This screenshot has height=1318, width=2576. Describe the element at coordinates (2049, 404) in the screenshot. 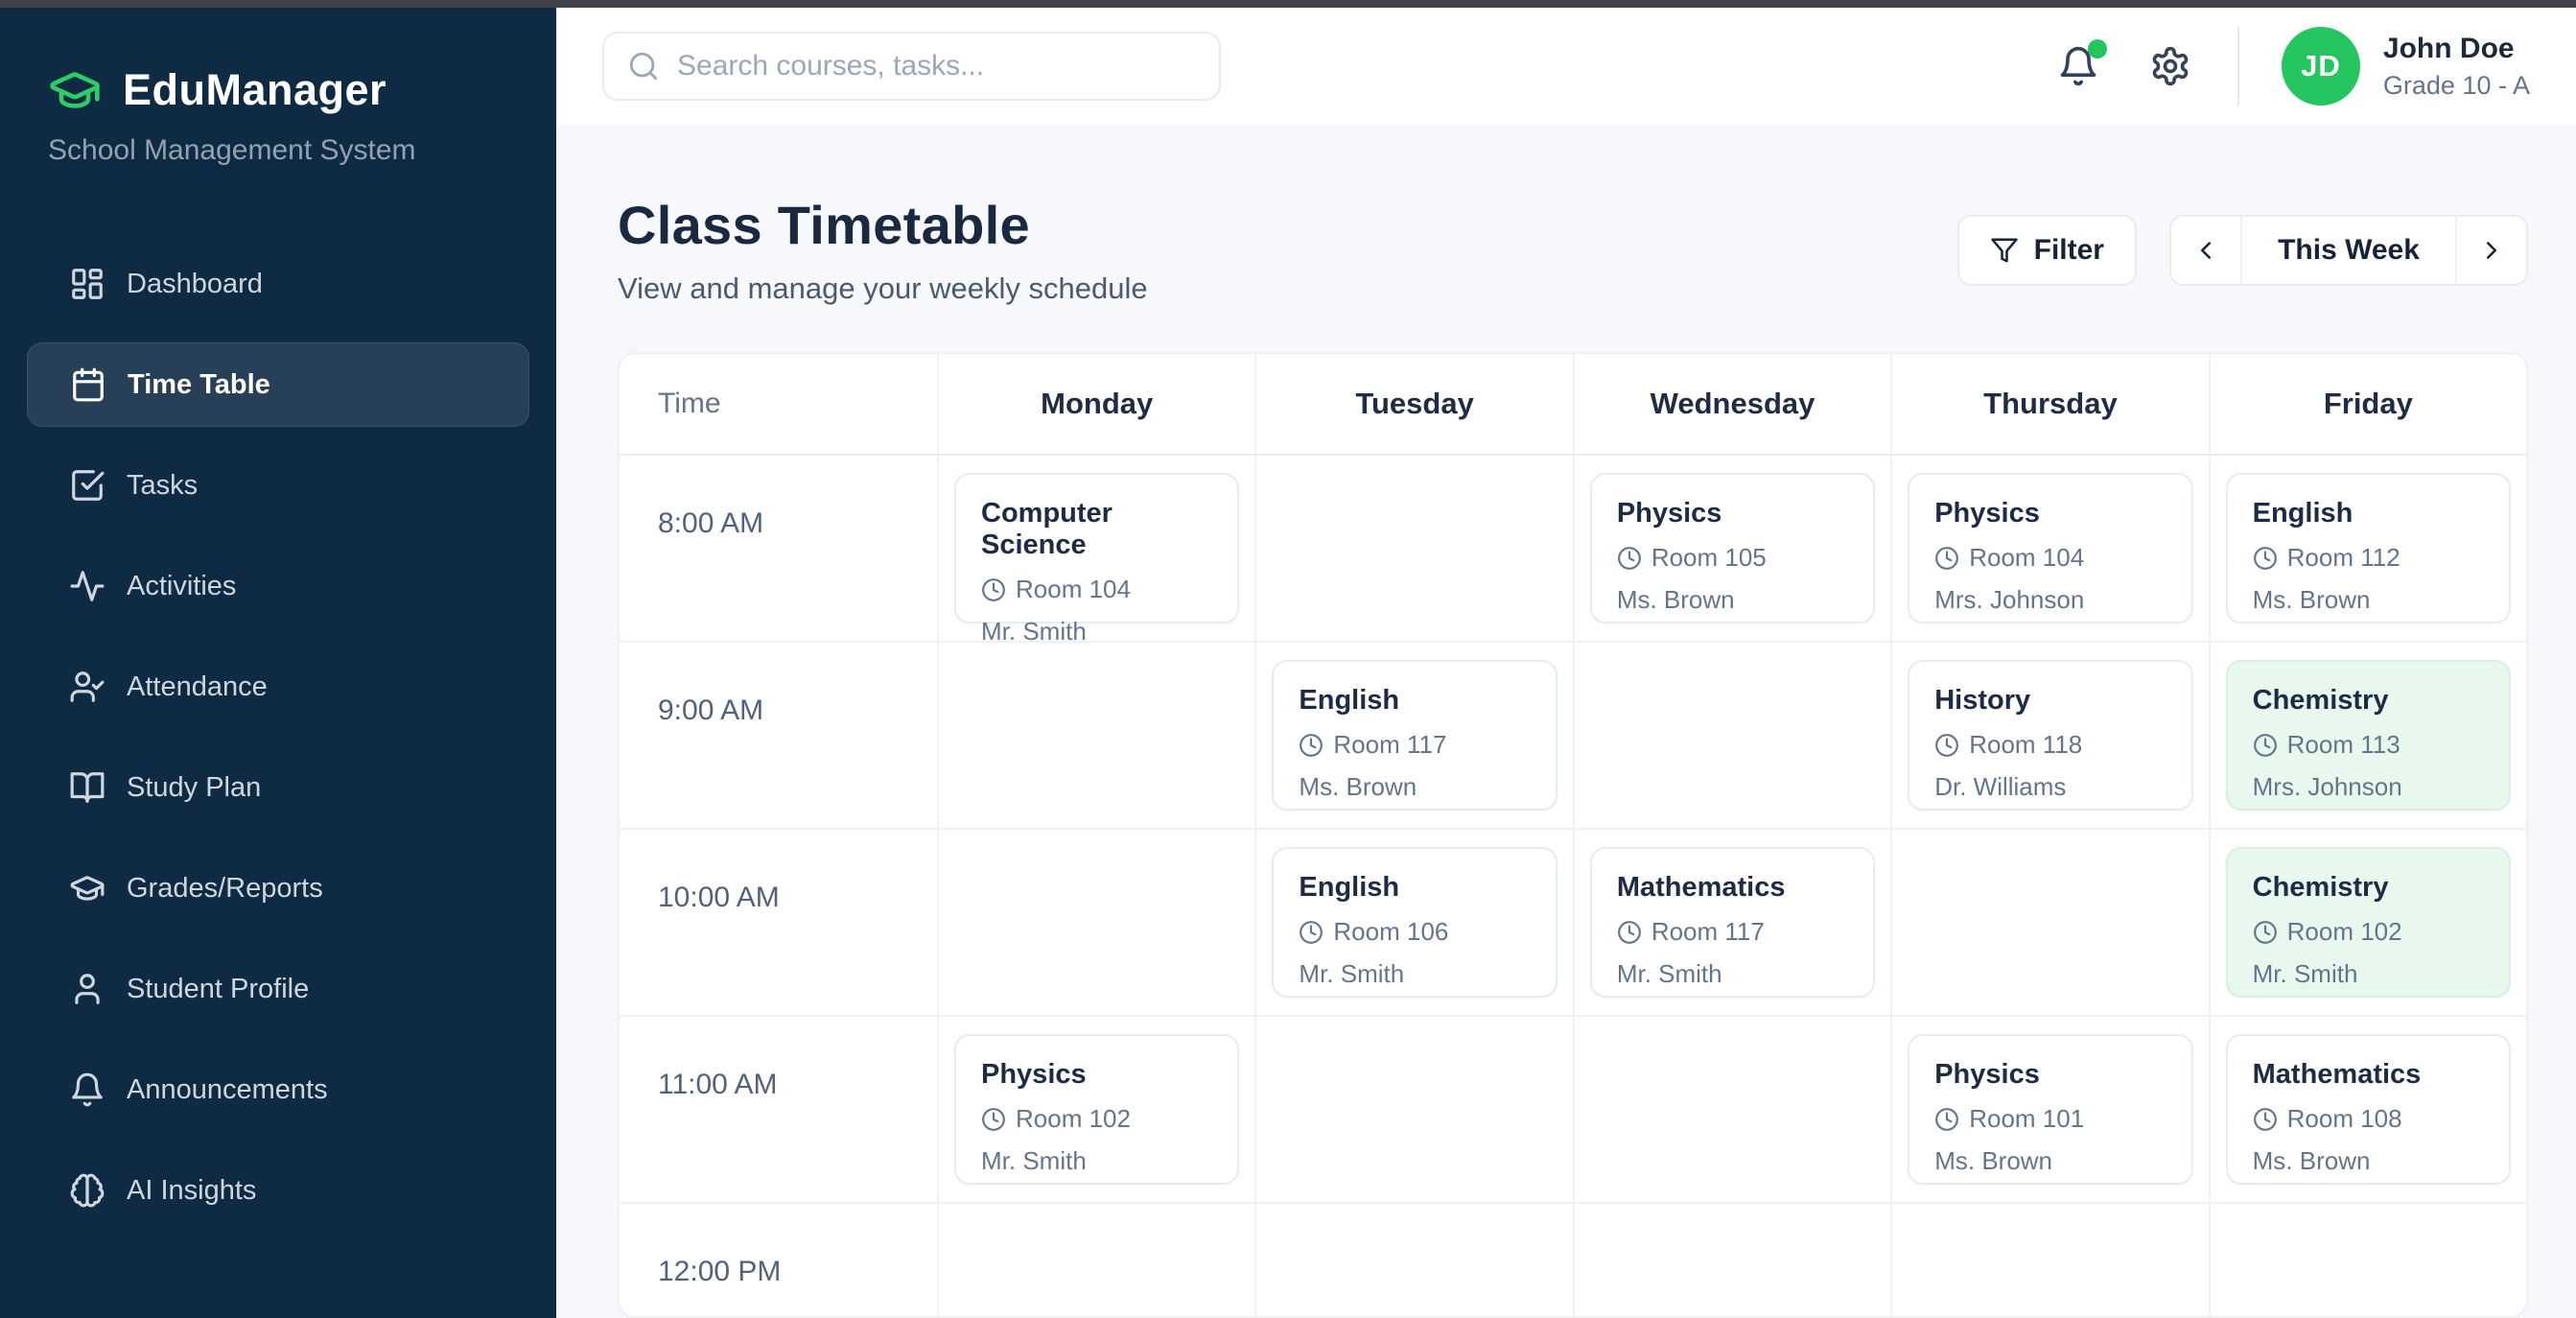

I see `day-header-thursday: Thursday` at that location.